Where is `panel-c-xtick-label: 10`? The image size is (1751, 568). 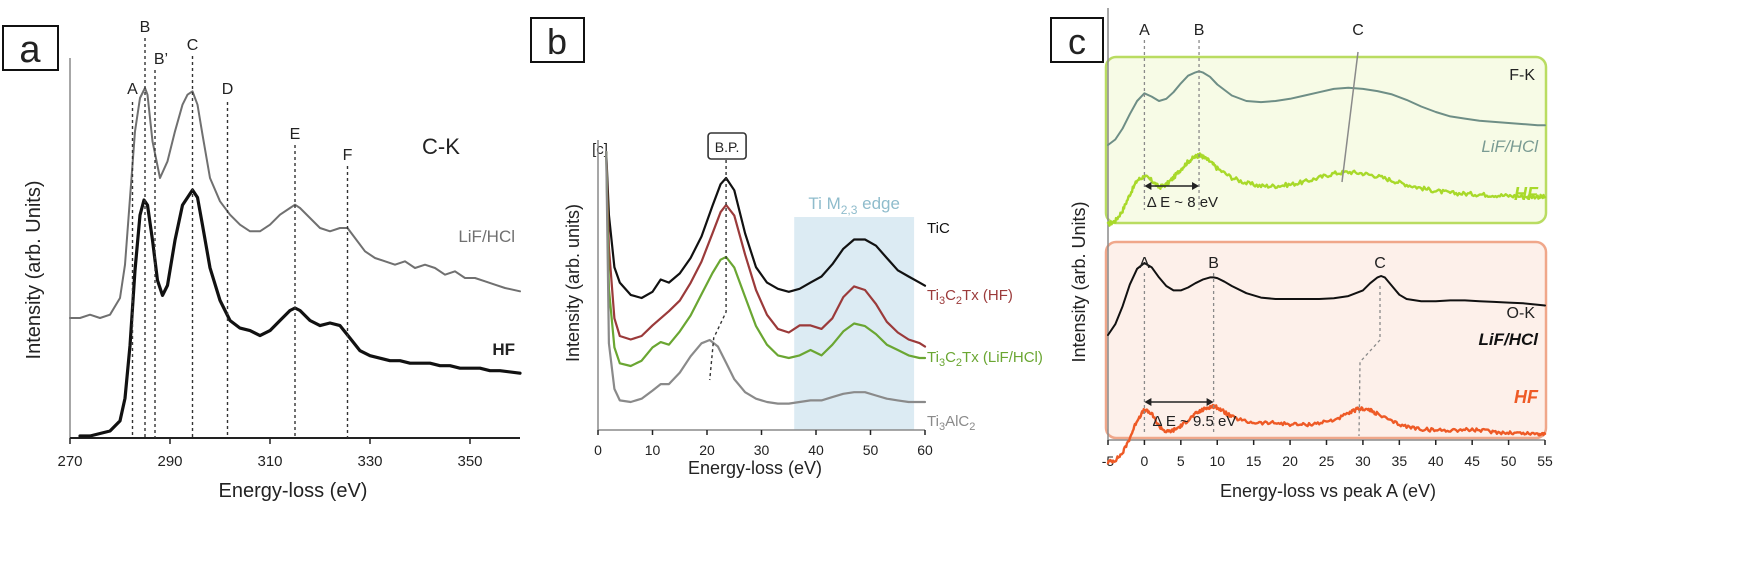 panel-c-xtick-label: 10 is located at coordinates (1217, 461).